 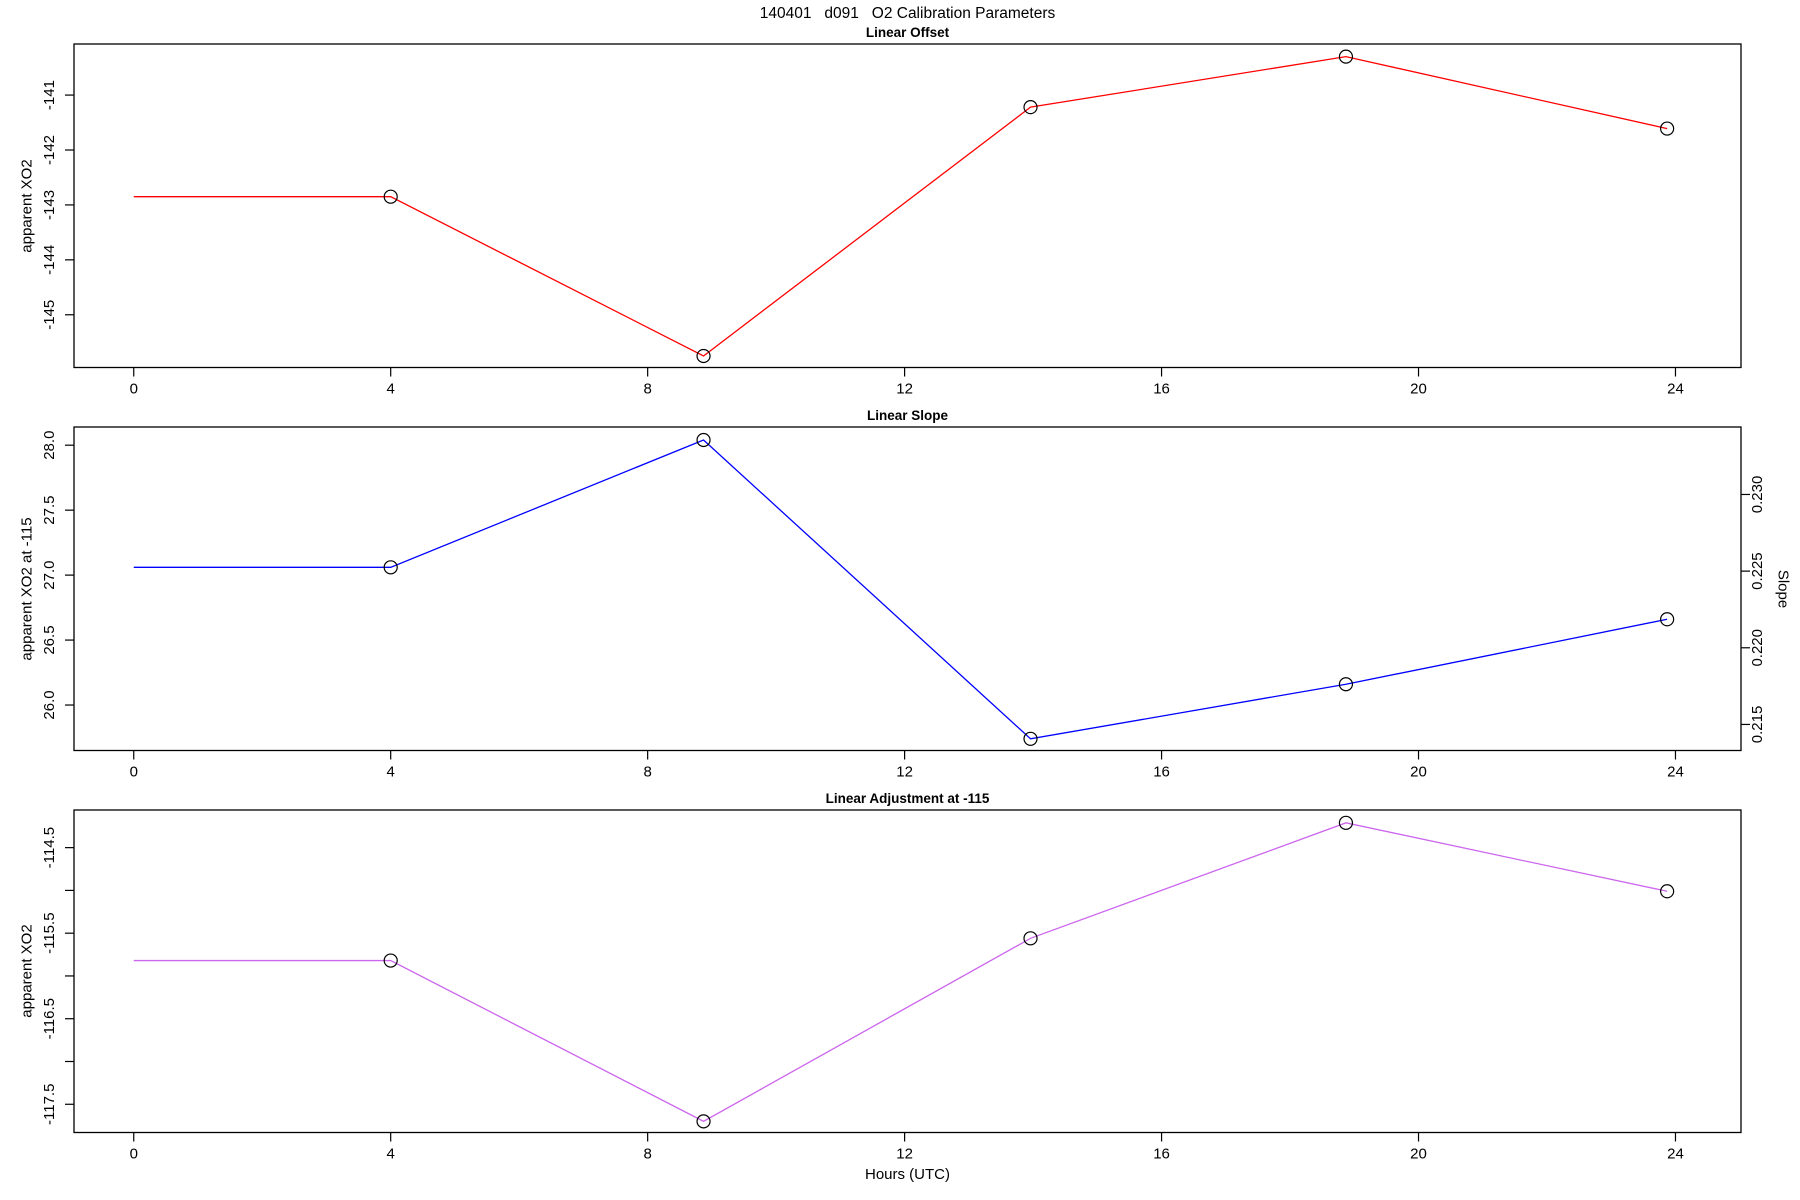 I want to click on y-tick-label: -141, so click(x=49, y=95).